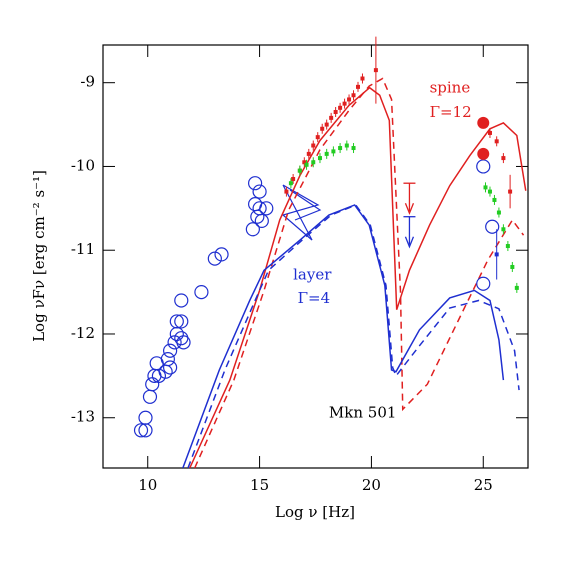  I want to click on annotation: layer, so click(312, 274).